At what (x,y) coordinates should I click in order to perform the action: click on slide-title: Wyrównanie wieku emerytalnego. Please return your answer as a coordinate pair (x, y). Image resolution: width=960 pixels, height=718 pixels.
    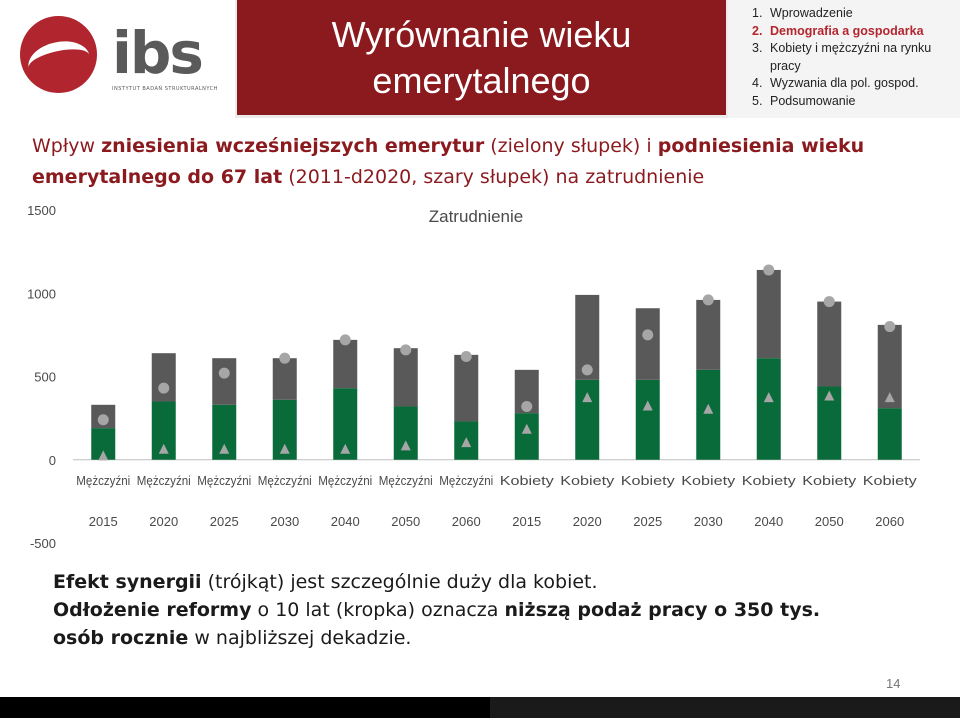
    Looking at the image, I should click on (481, 58).